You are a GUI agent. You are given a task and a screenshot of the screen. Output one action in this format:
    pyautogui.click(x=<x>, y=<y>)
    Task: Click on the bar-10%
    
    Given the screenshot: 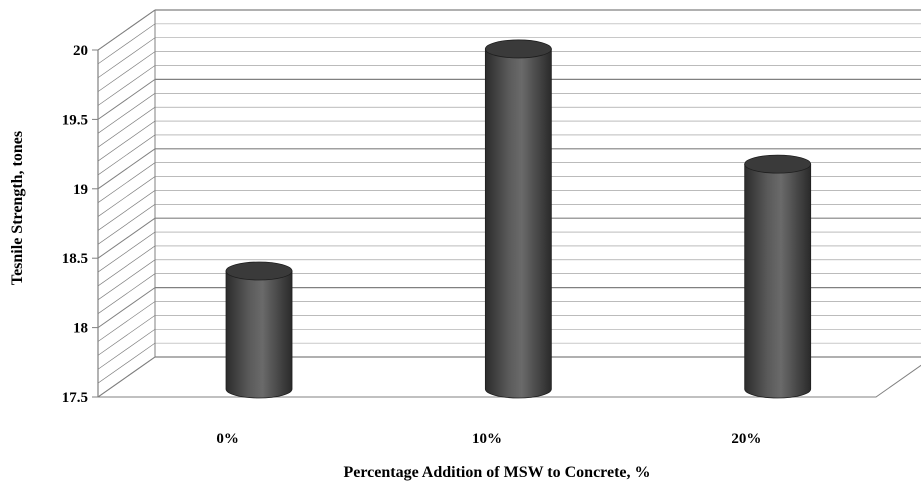 What is the action you would take?
    pyautogui.click(x=518, y=219)
    